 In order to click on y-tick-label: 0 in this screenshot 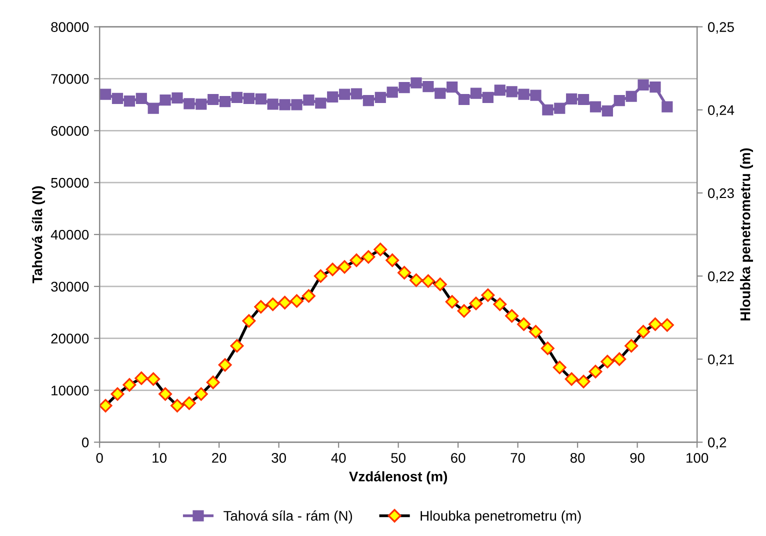, I will do `click(85, 443)`.